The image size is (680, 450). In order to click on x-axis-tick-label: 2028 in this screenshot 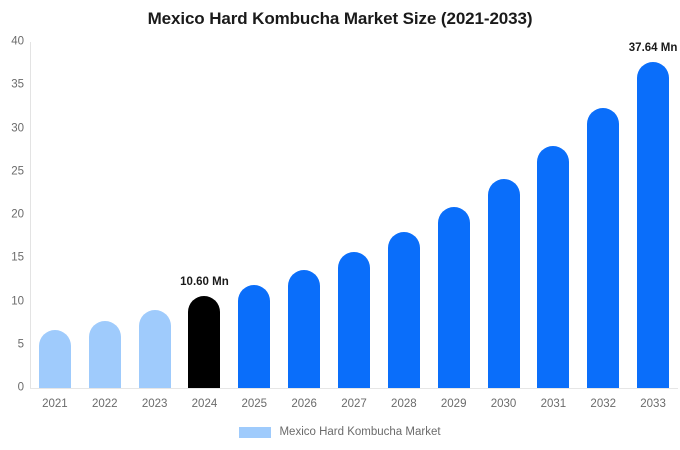, I will do `click(404, 404)`.